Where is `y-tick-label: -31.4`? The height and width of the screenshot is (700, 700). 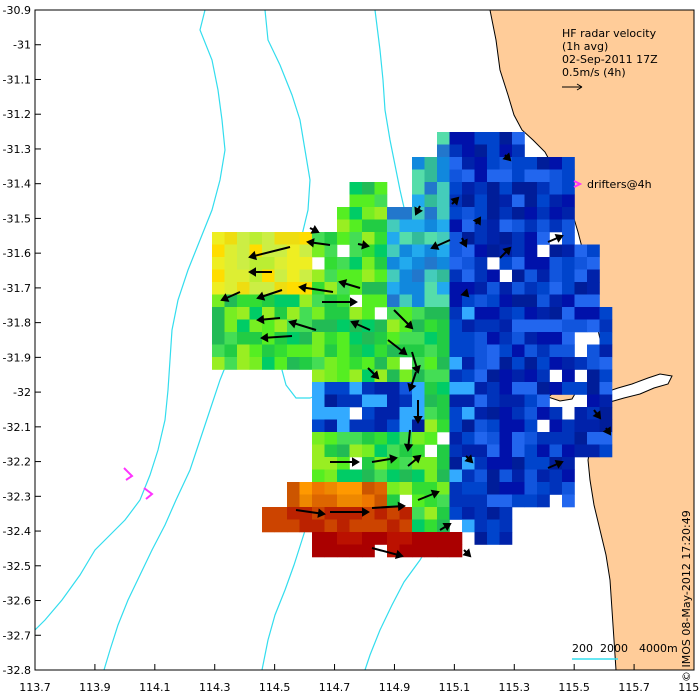
y-tick-label: -31.4 is located at coordinates (17, 184).